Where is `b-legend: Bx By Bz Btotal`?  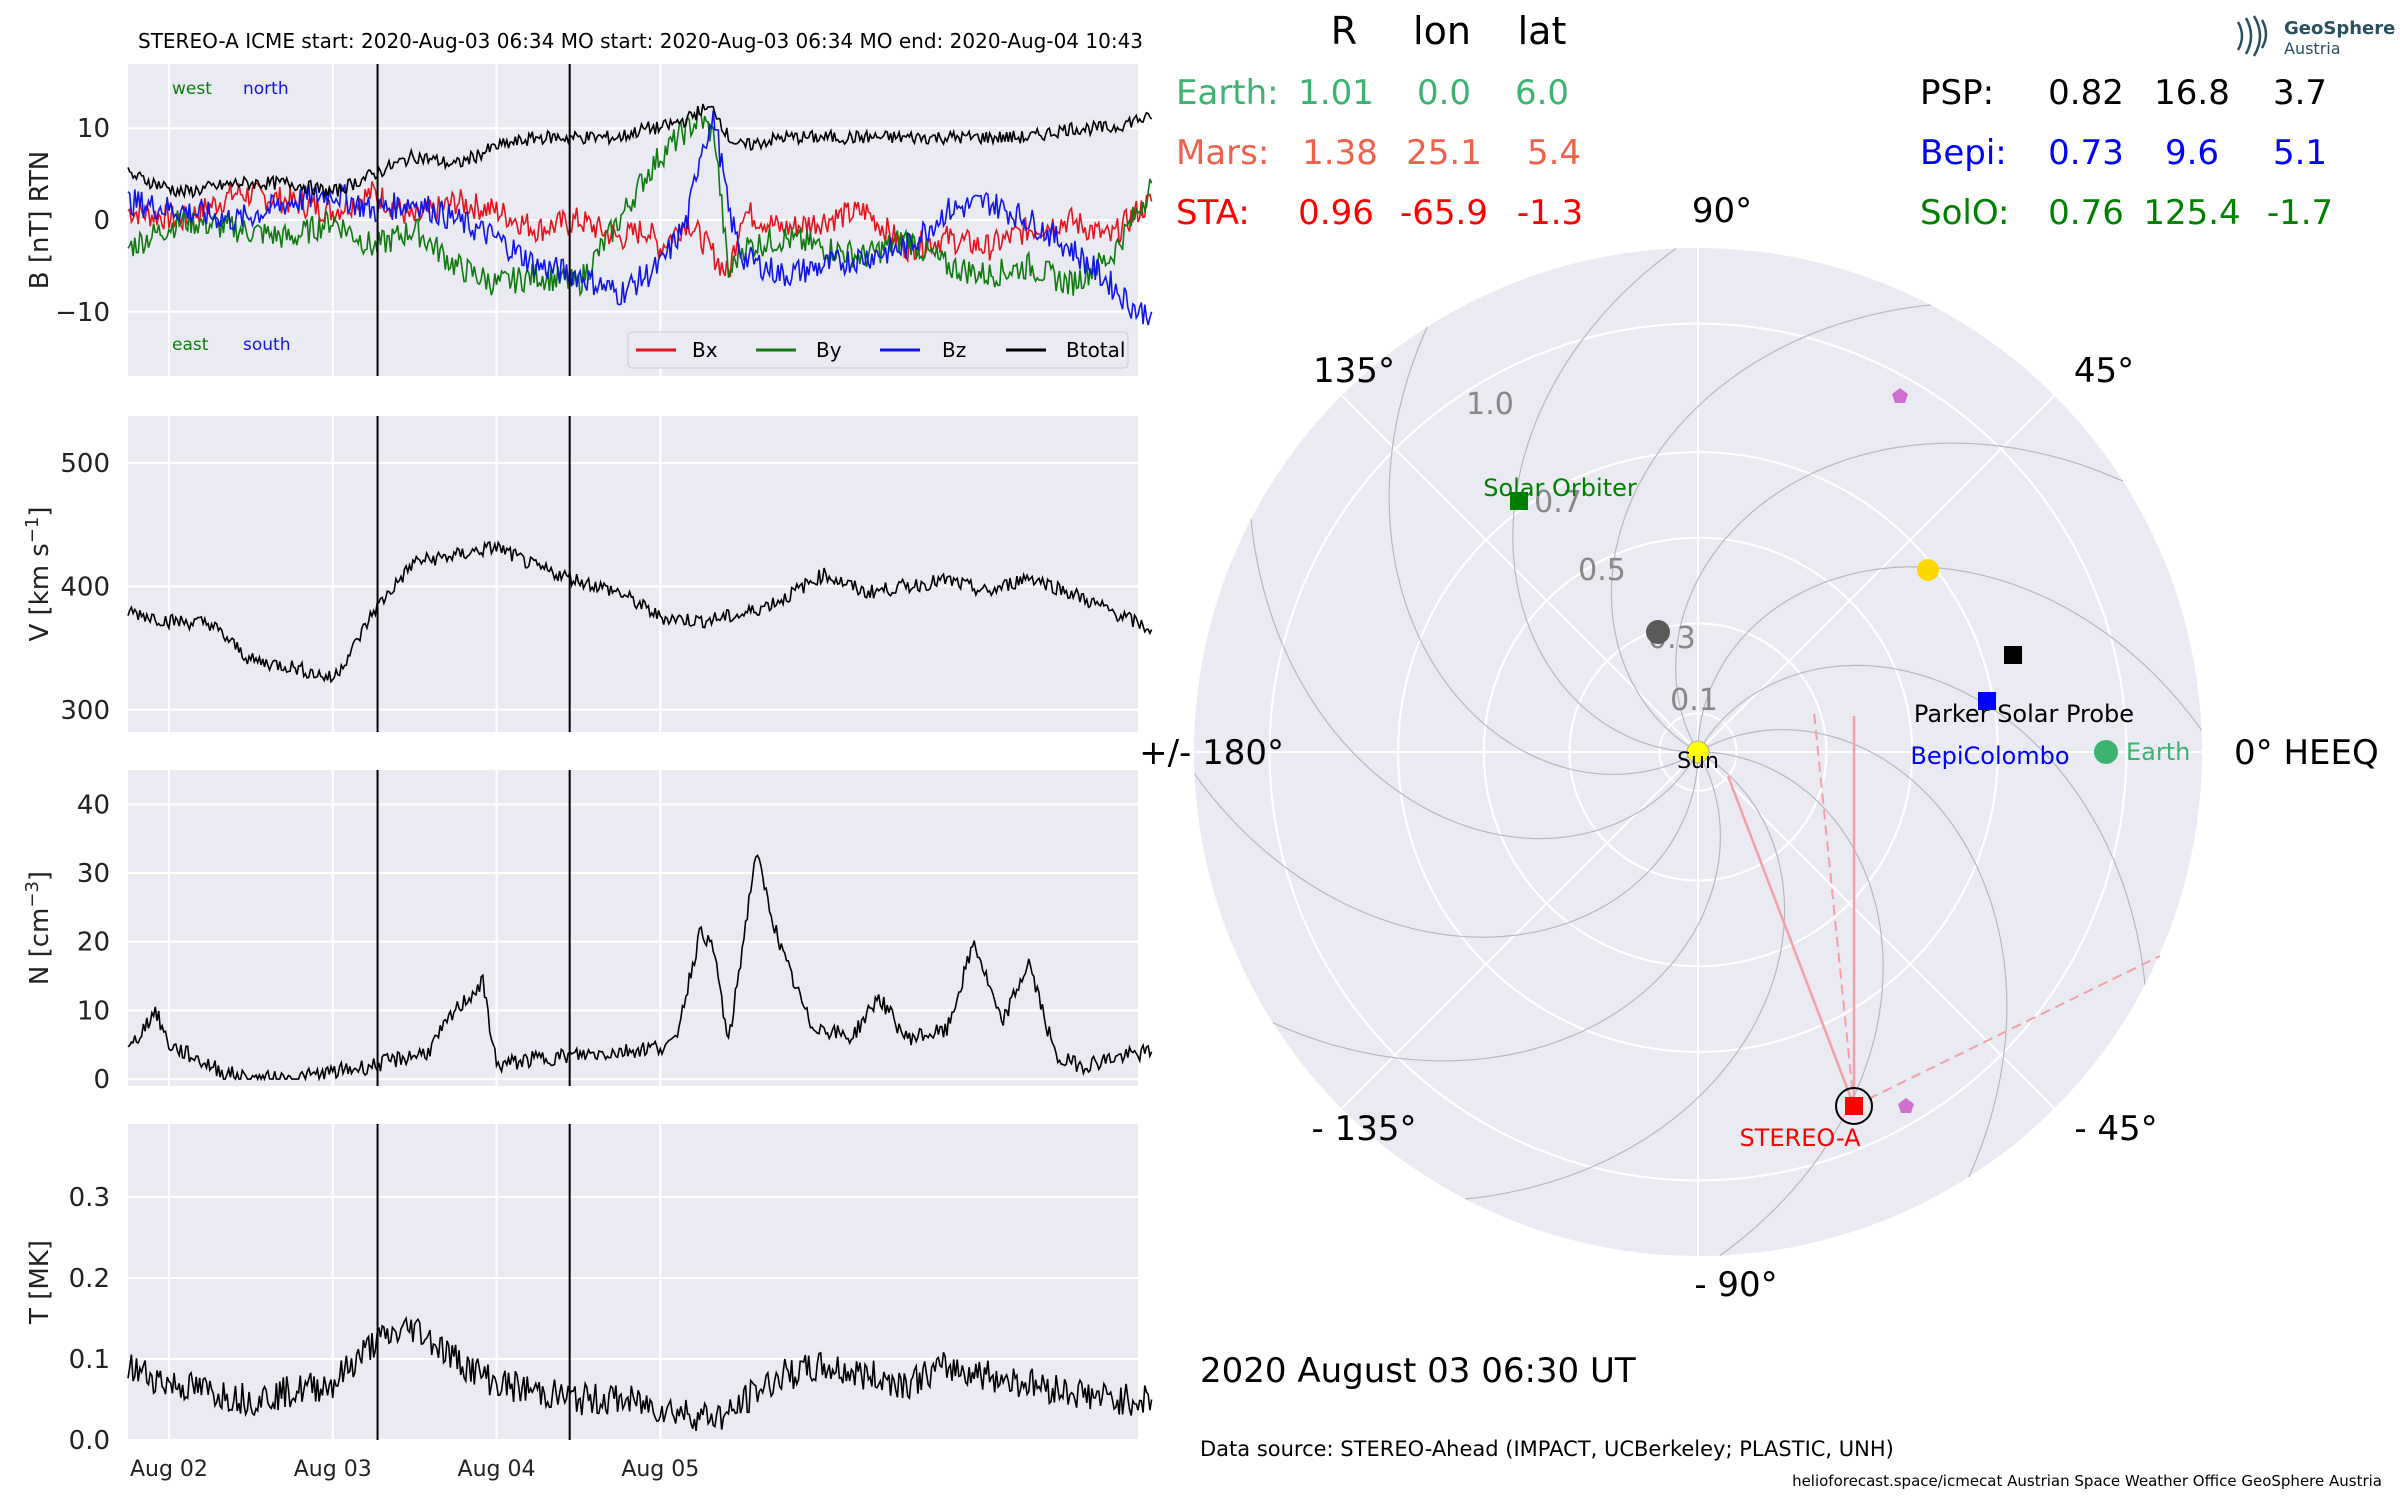 b-legend: Bx By Bz Btotal is located at coordinates (878, 350).